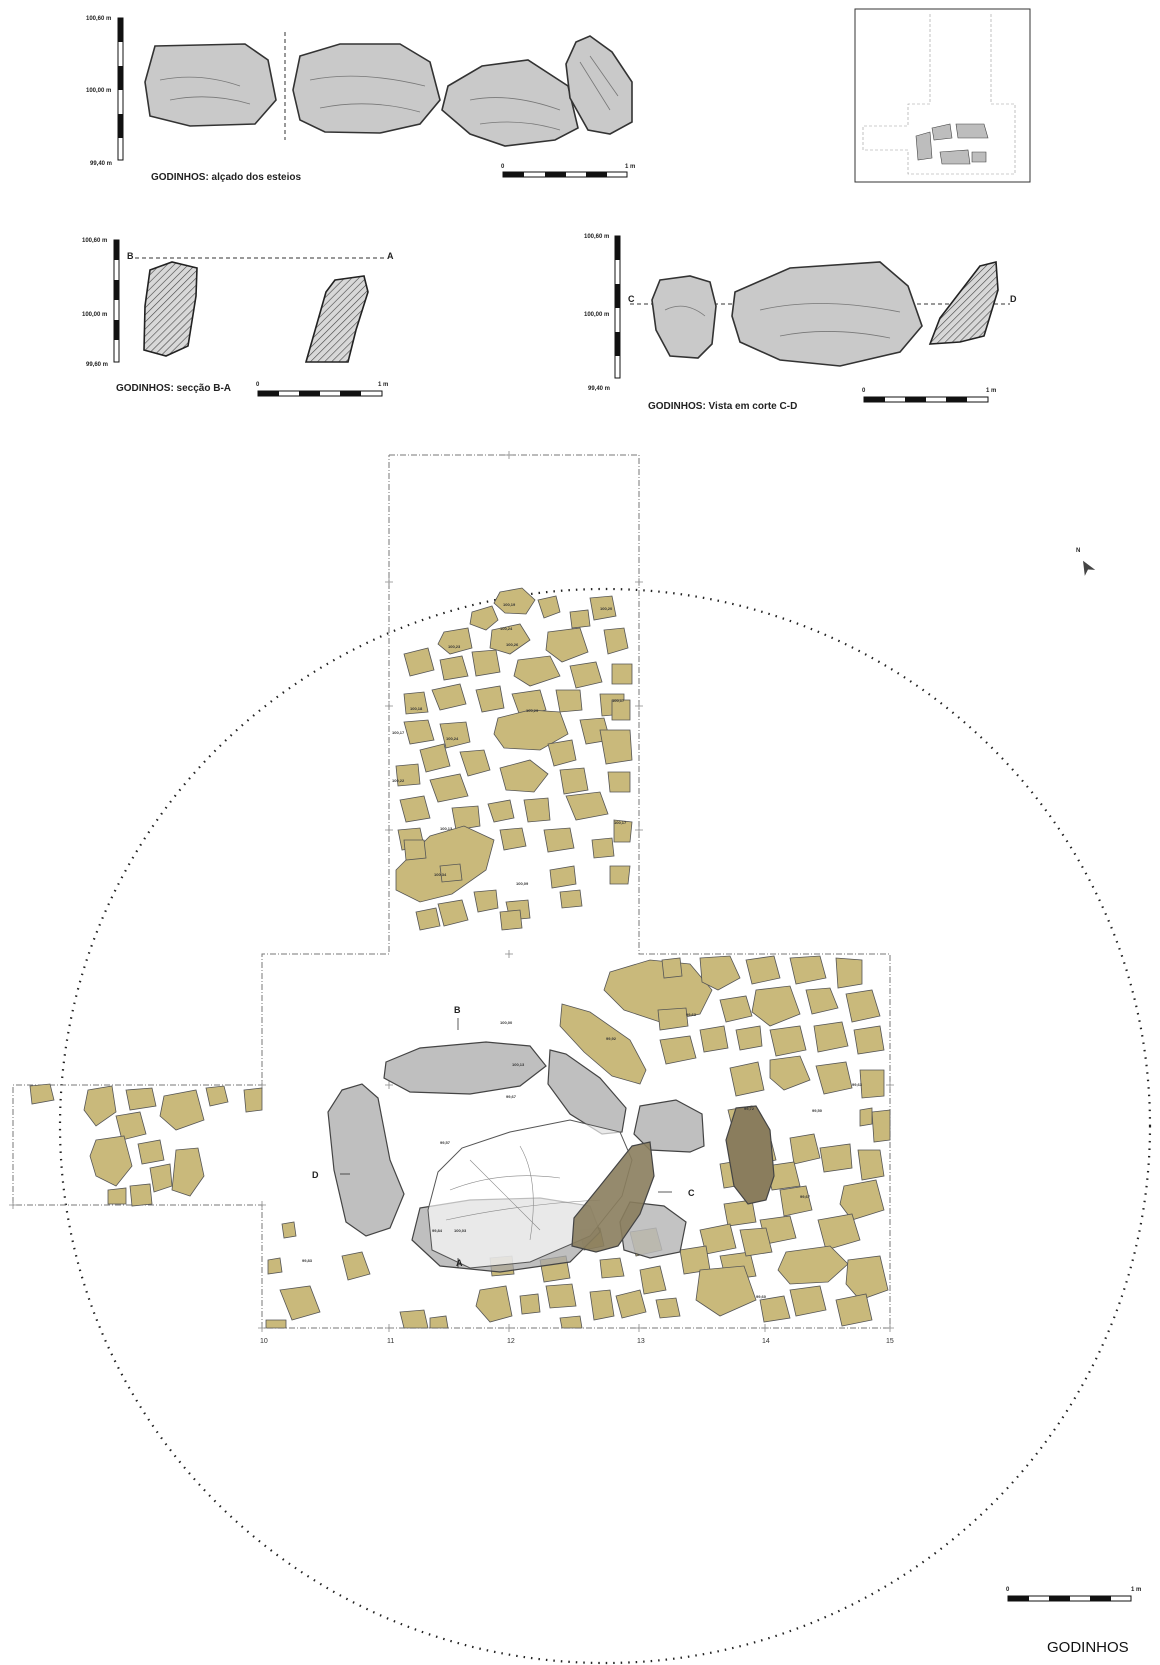 The width and height of the screenshot is (1160, 1665). What do you see at coordinates (101, 164) in the screenshot?
I see `tick-bottom: 99,40 m` at bounding box center [101, 164].